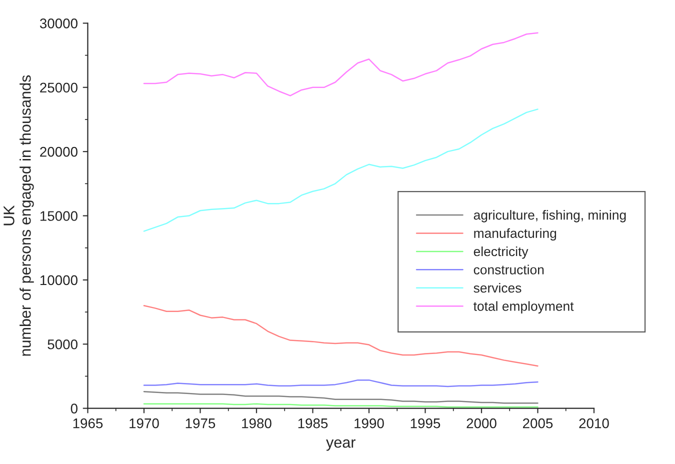 The height and width of the screenshot is (464, 675). Describe the element at coordinates (515, 234) in the screenshot. I see `legend-label: manufacturing` at that location.